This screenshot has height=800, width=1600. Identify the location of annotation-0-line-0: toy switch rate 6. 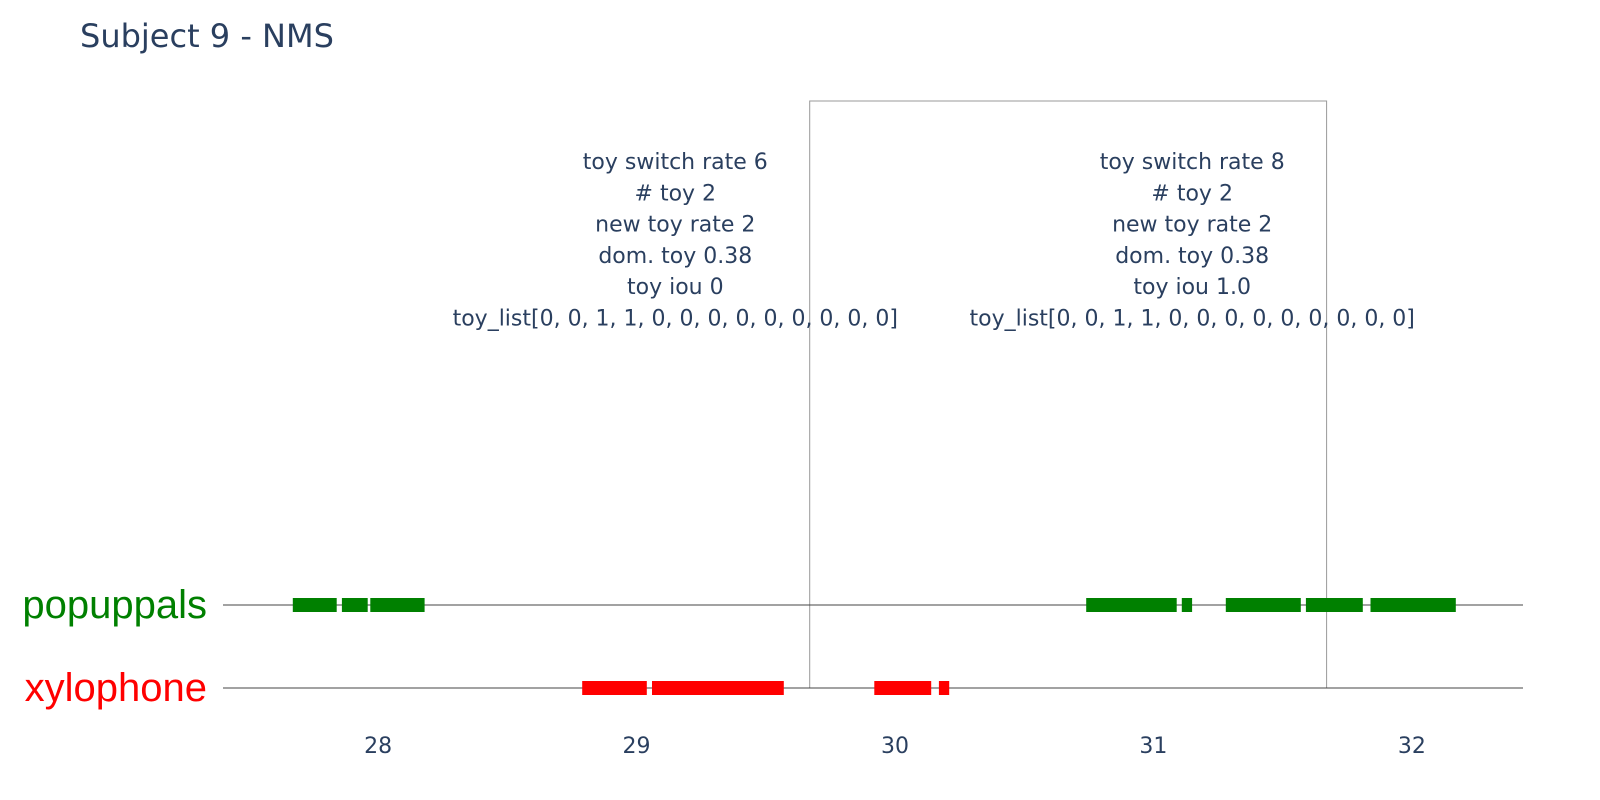
(675, 162).